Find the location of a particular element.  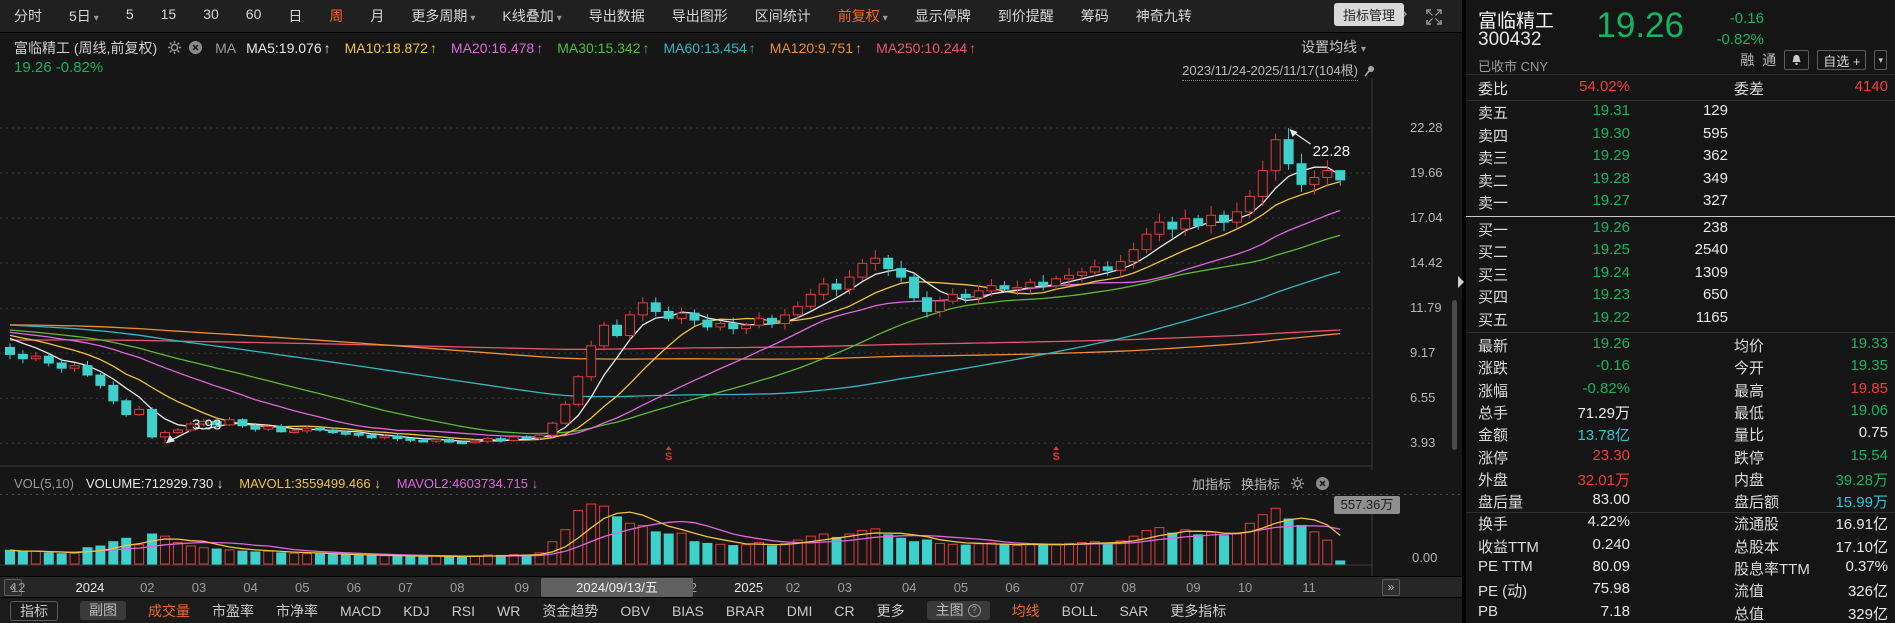

toolbar-item-5日: 5日 ▾ is located at coordinates (84, 16).